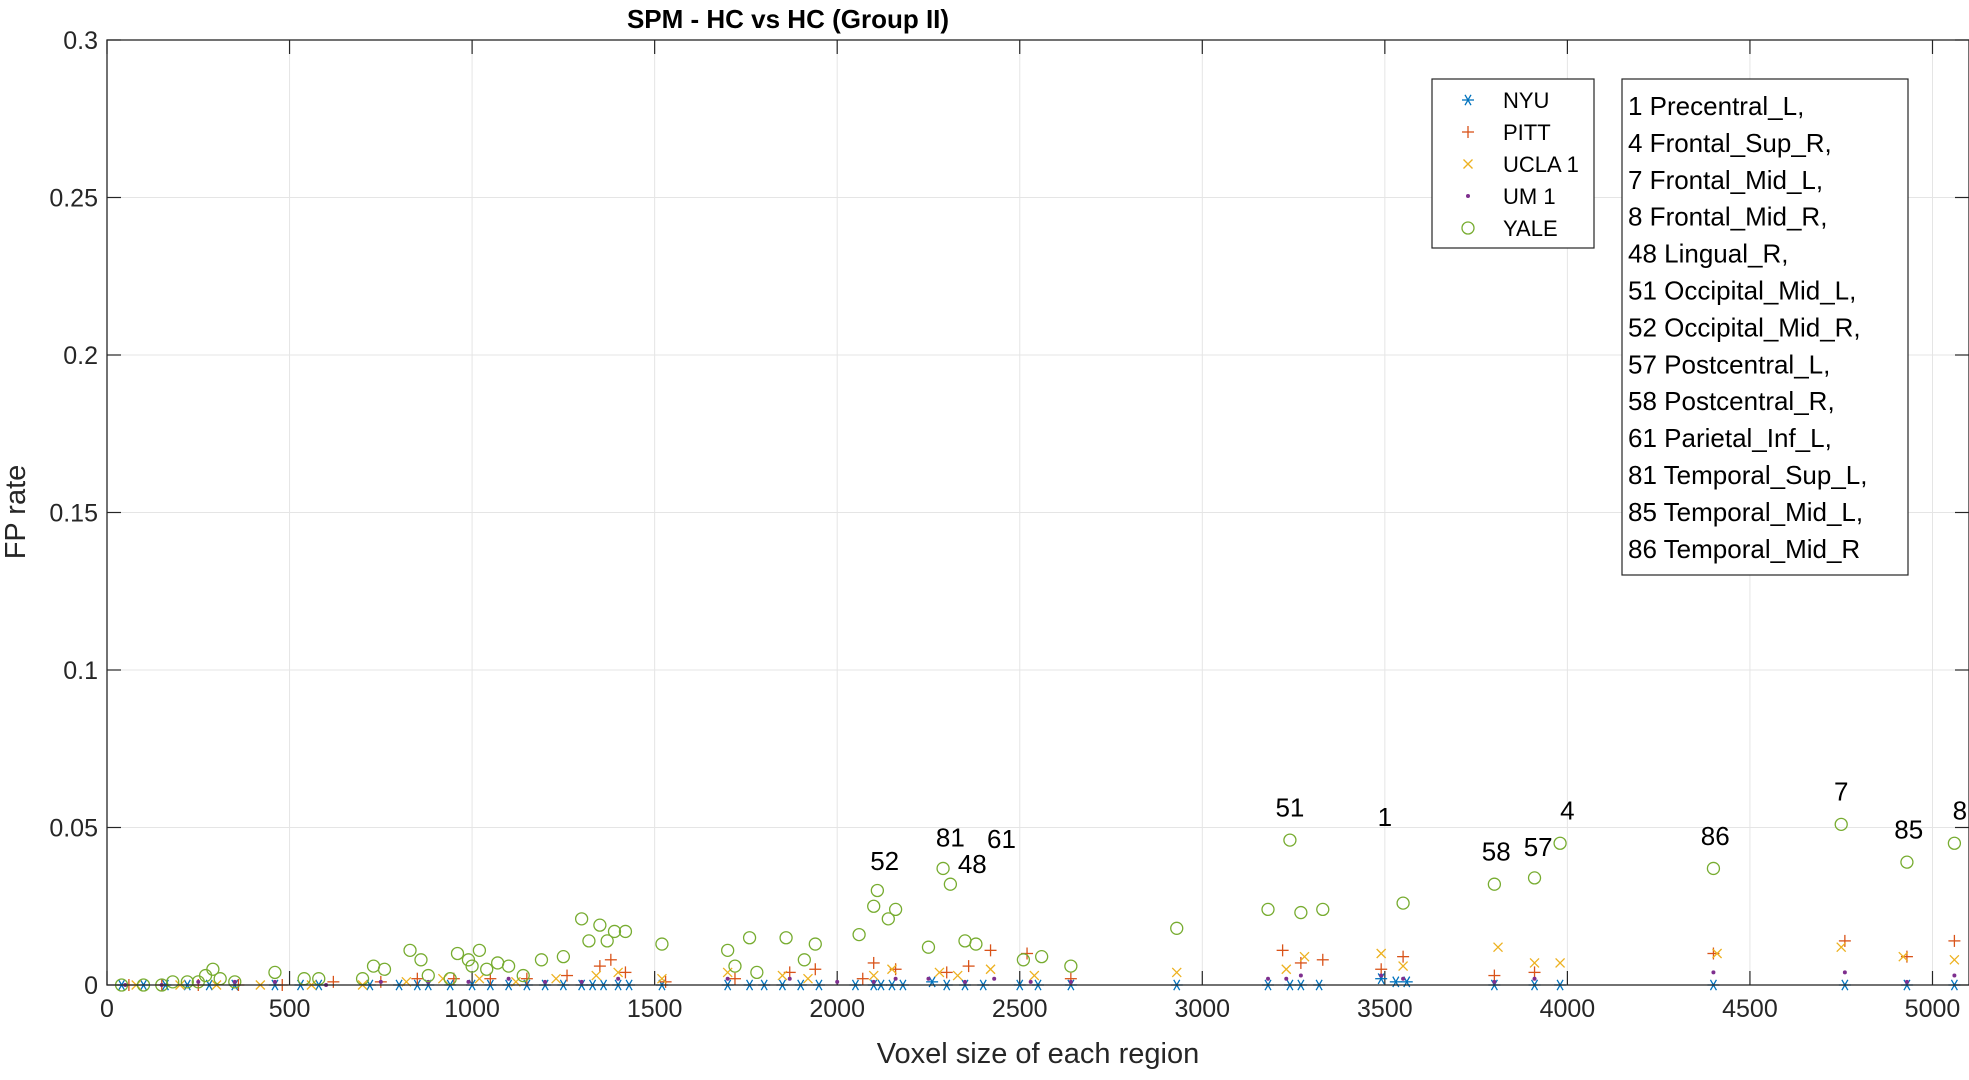 The image size is (1969, 1080). I want to click on y-tick-label: 0.15, so click(73, 514).